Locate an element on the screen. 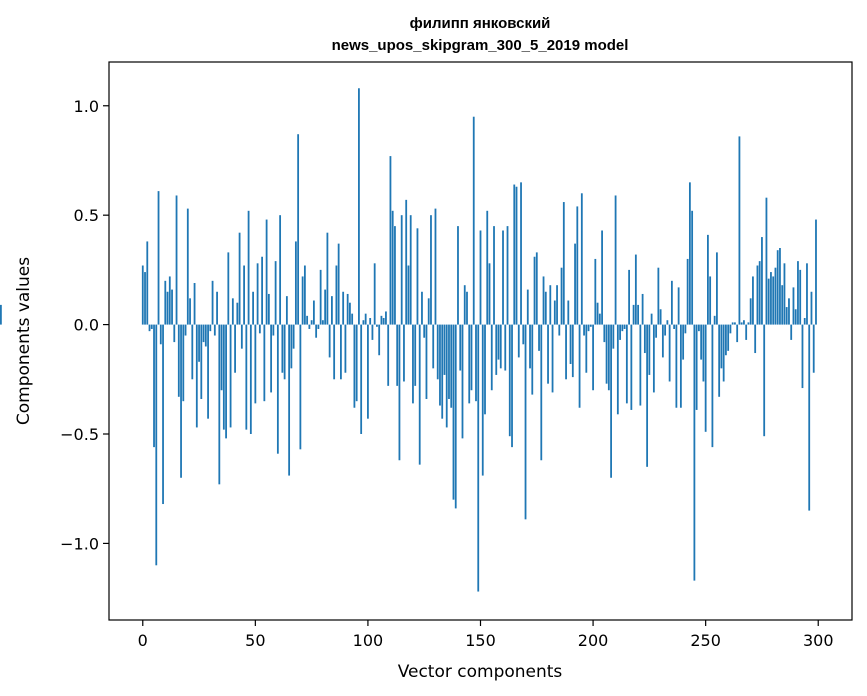 The height and width of the screenshot is (696, 867). x-tick-label: 300 is located at coordinates (818, 640).